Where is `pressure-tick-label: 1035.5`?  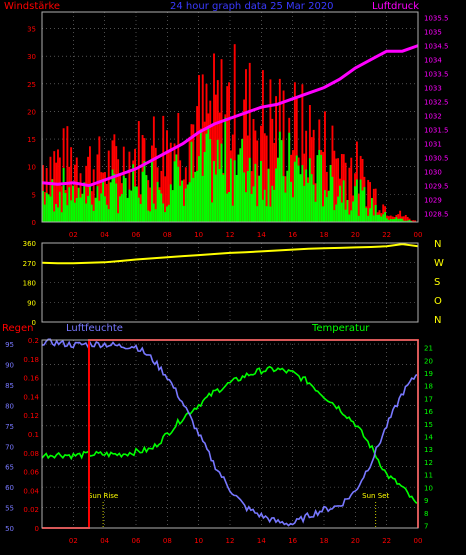 pressure-tick-label: 1035.5 is located at coordinates (436, 19).